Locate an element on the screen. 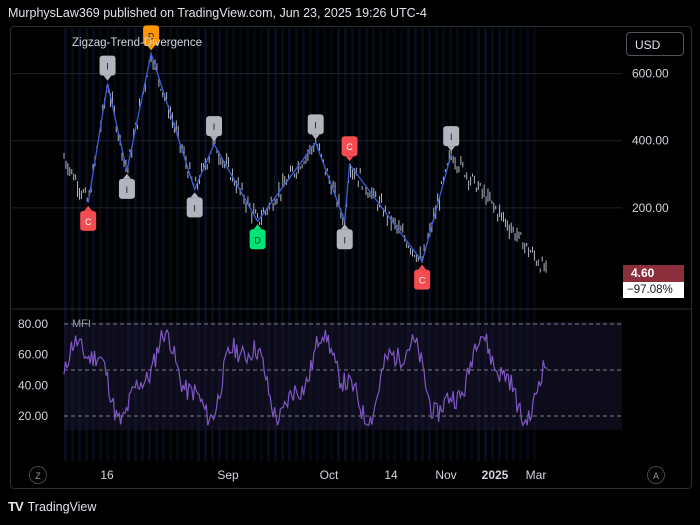  time-tick-label: Nov is located at coordinates (445, 475).